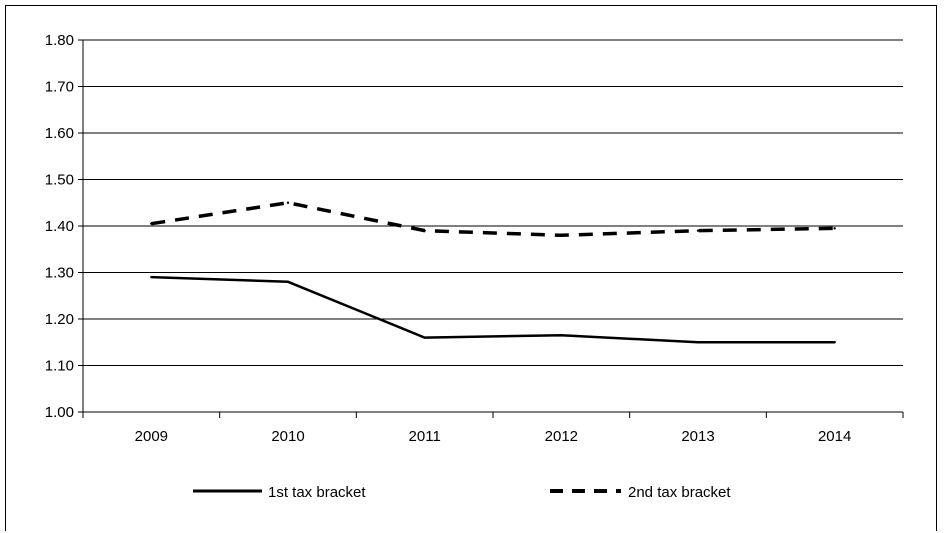  Describe the element at coordinates (59, 133) in the screenshot. I see `y-tick-label: 1.60` at that location.